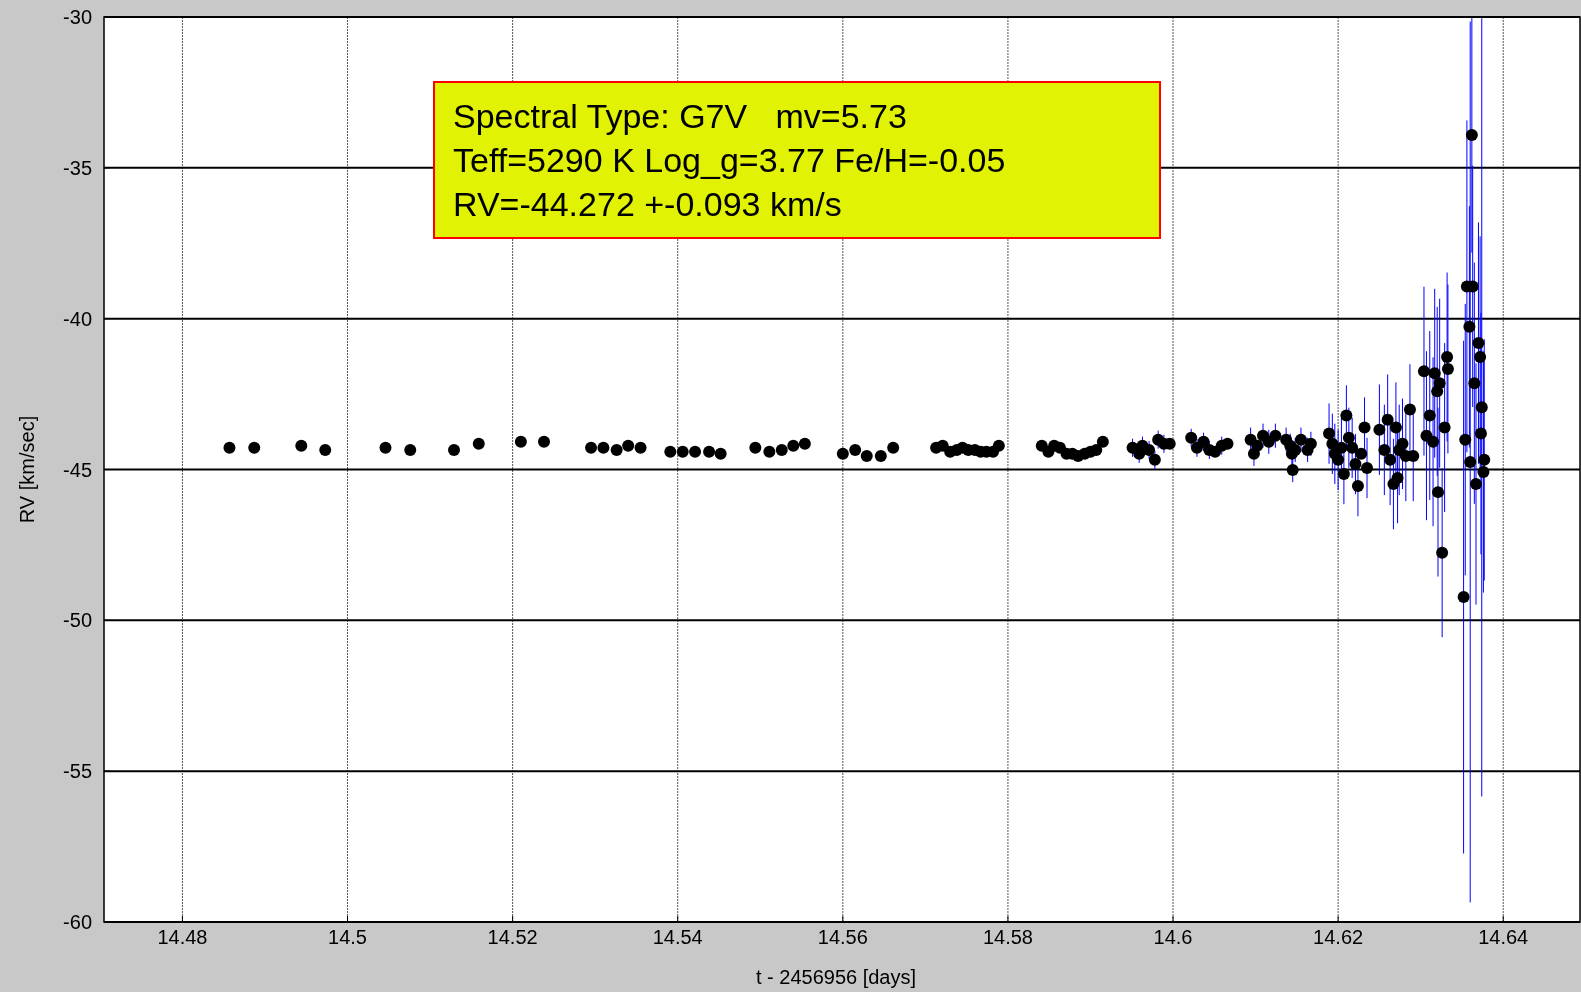  What do you see at coordinates (77, 167) in the screenshot?
I see `y-tick-label: -35` at bounding box center [77, 167].